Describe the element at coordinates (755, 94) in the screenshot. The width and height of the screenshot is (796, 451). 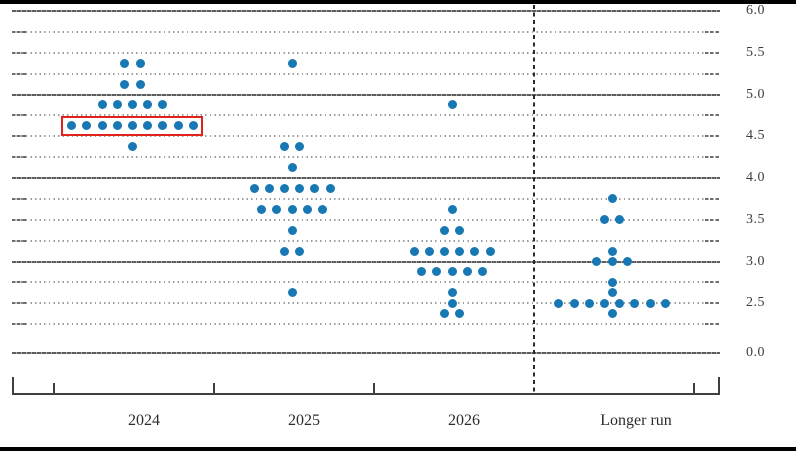
I see `y-axis-label: 5.0` at that location.